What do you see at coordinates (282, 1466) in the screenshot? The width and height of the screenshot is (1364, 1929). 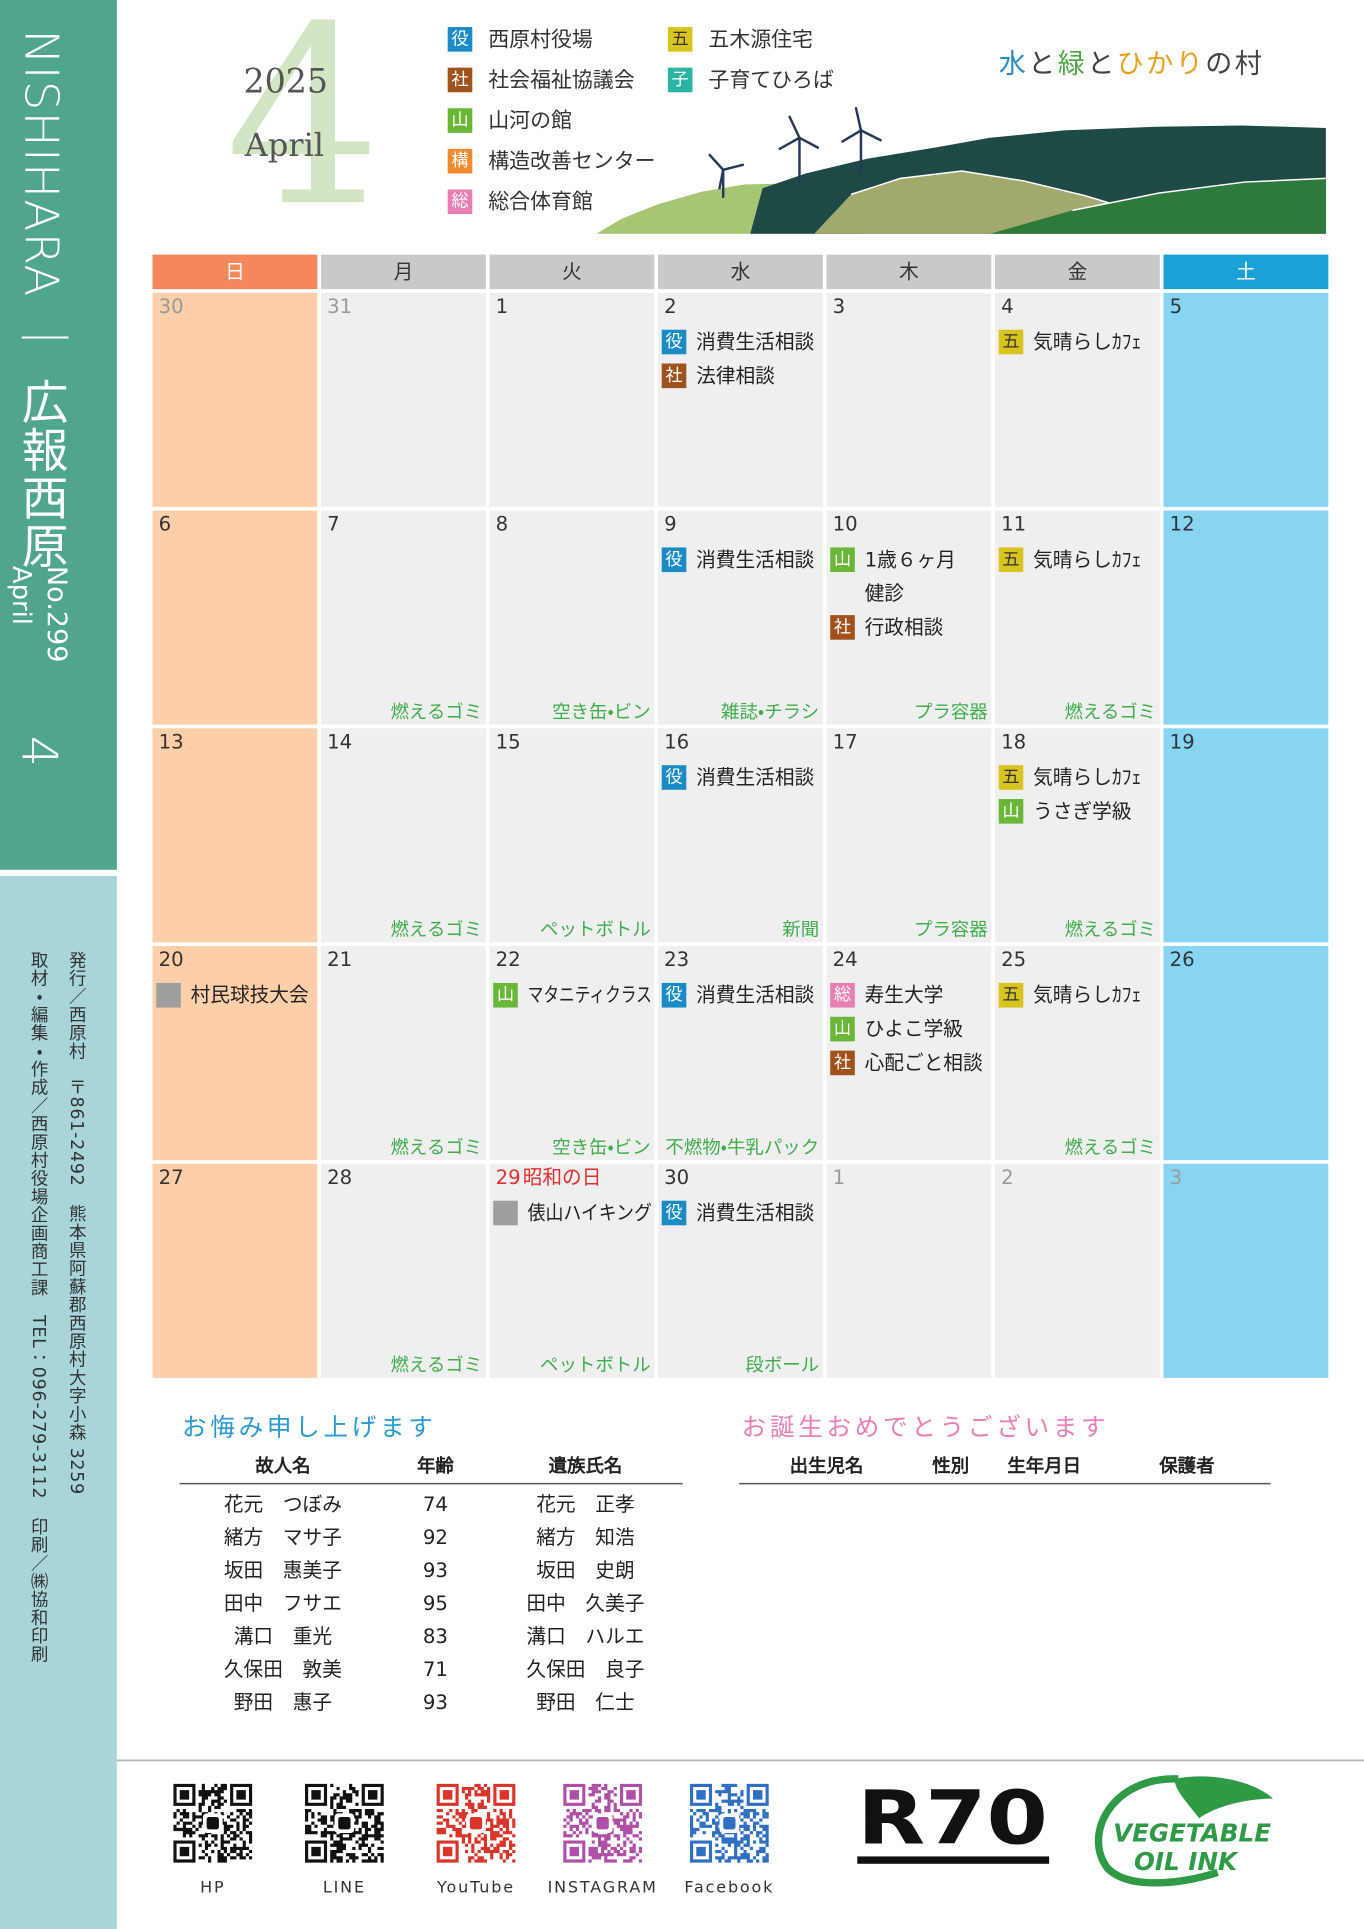 I see `obituary-header: 故人名` at bounding box center [282, 1466].